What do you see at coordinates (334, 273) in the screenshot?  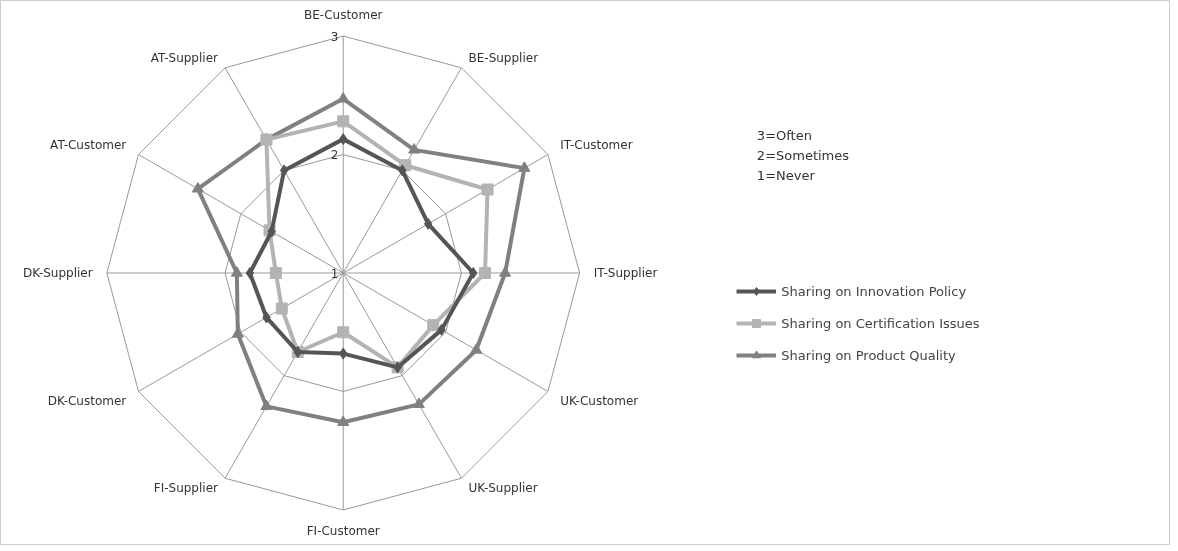 I see `y-tick-label: 1` at bounding box center [334, 273].